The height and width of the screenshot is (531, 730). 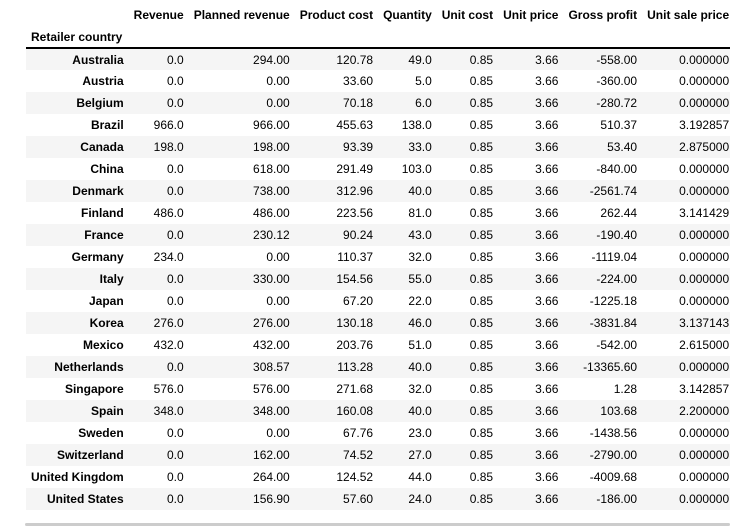 What do you see at coordinates (619, 411) in the screenshot?
I see `cell: 103.68` at bounding box center [619, 411].